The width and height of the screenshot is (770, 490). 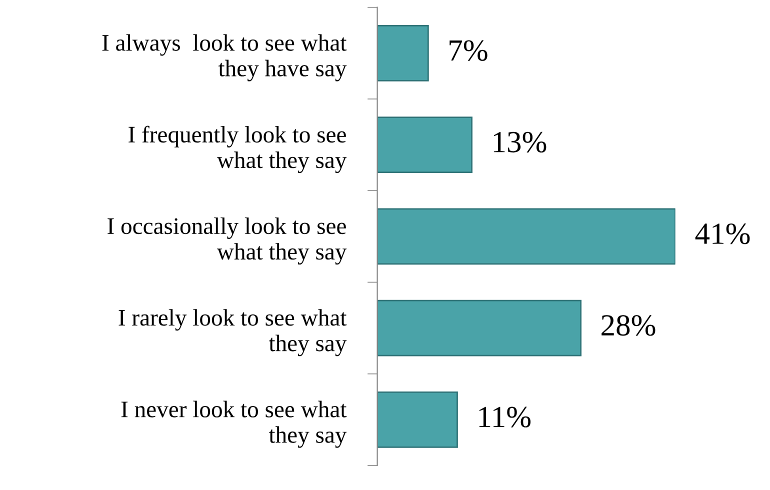 I want to click on y-tick-label: I frequently look to see what they say, so click(x=237, y=150).